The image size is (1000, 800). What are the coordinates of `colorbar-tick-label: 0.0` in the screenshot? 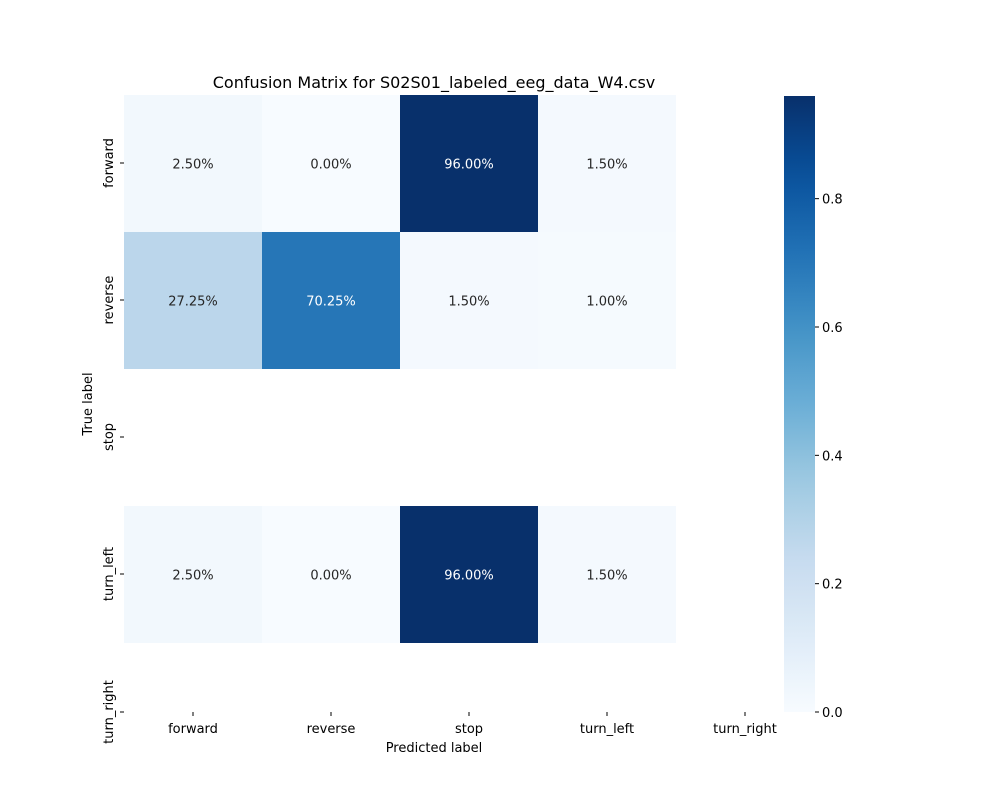 It's located at (832, 713).